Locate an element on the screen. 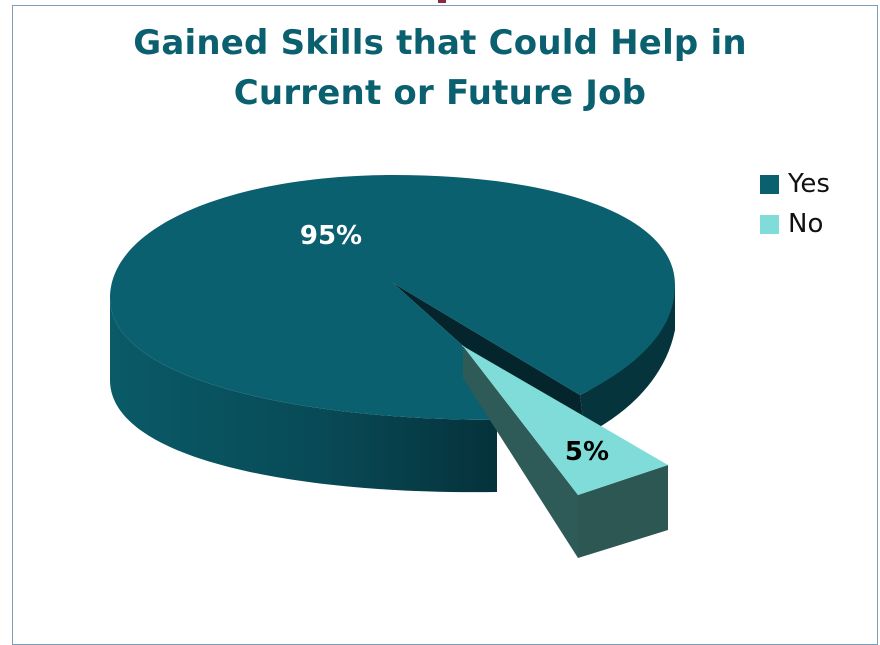 The height and width of the screenshot is (645, 880). legend-item-yes: Yes is located at coordinates (795, 184).